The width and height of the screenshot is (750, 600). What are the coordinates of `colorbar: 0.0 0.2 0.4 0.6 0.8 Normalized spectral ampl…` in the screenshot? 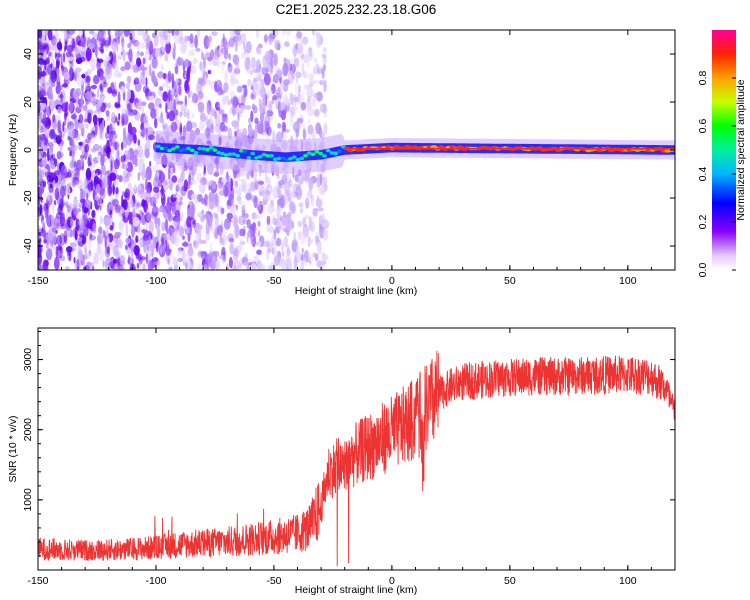 It's located at (722, 153).